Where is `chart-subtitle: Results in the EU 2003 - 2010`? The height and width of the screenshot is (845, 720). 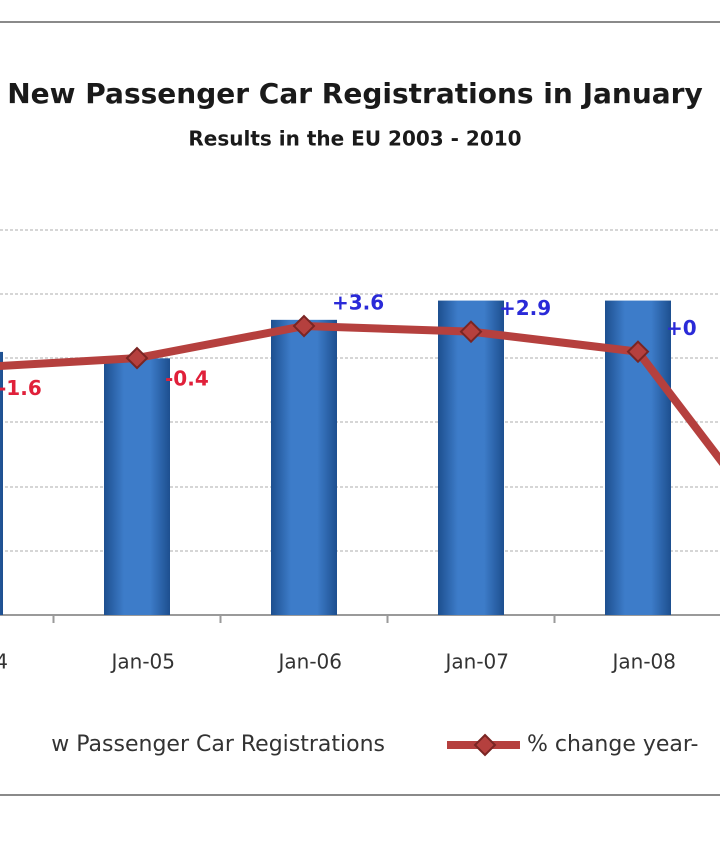 chart-subtitle: Results in the EU 2003 - 2010 is located at coordinates (354, 139).